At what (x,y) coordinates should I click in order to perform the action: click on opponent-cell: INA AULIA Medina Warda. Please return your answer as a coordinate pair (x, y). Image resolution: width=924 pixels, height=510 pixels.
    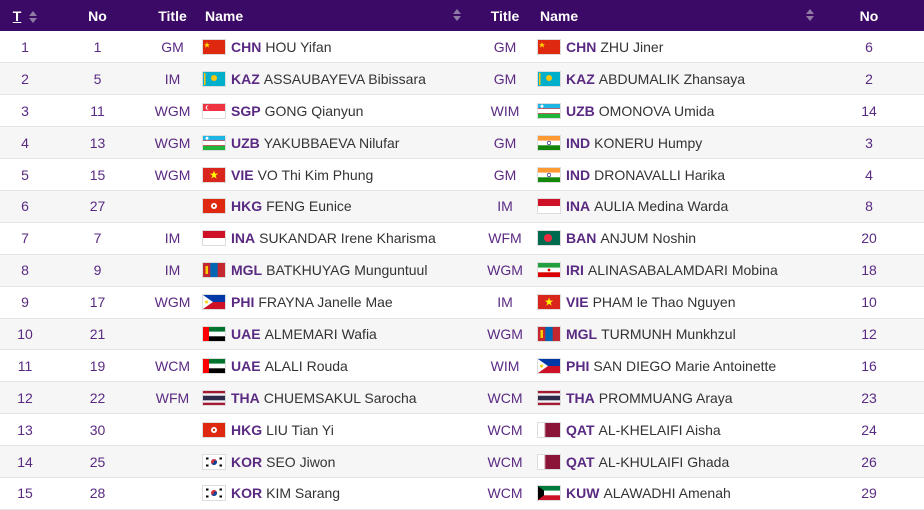
    Looking at the image, I should click on (674, 206).